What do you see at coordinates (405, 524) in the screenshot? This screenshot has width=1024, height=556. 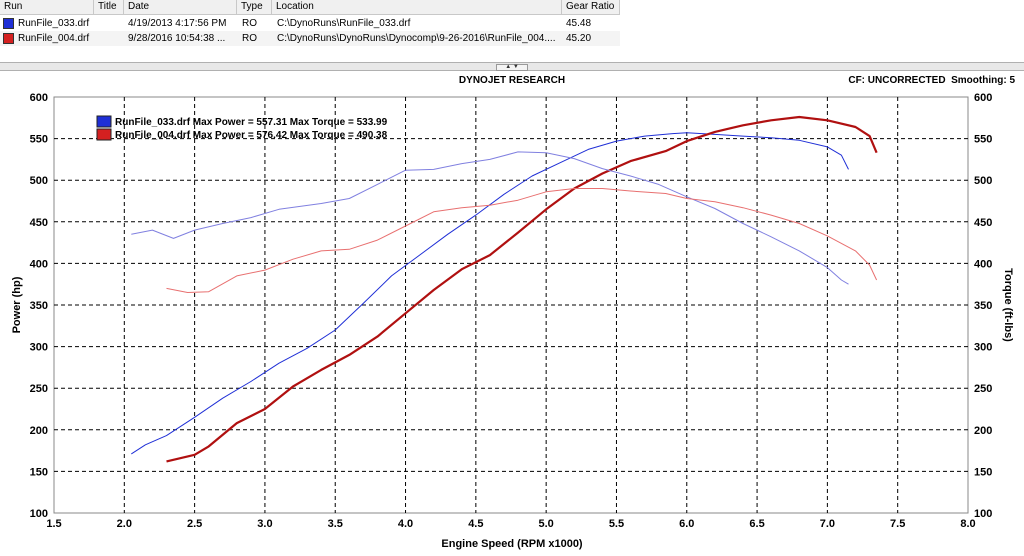 I see `x-tick-label: 4.0` at bounding box center [405, 524].